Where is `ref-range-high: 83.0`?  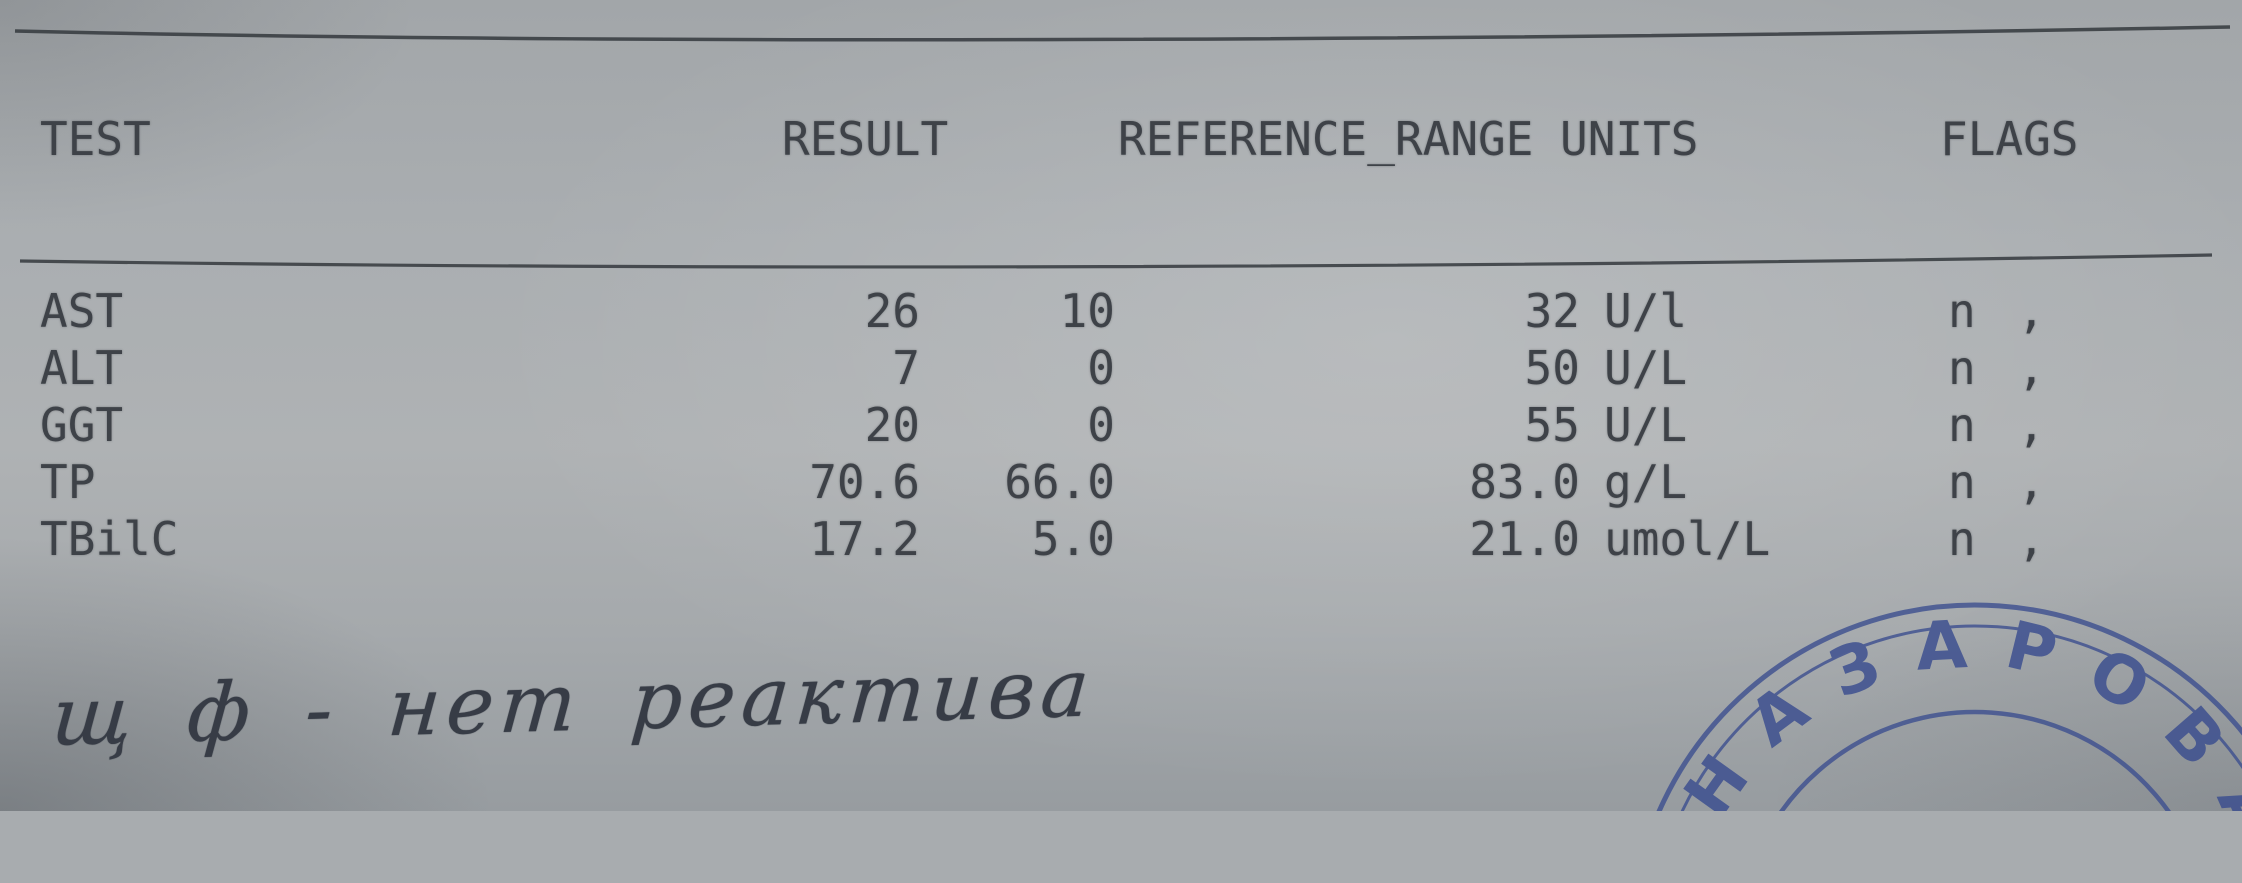 ref-range-high: 83.0 is located at coordinates (1524, 482).